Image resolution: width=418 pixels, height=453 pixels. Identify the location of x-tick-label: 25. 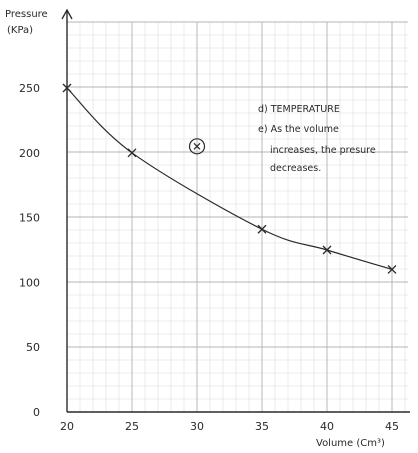
(132, 426).